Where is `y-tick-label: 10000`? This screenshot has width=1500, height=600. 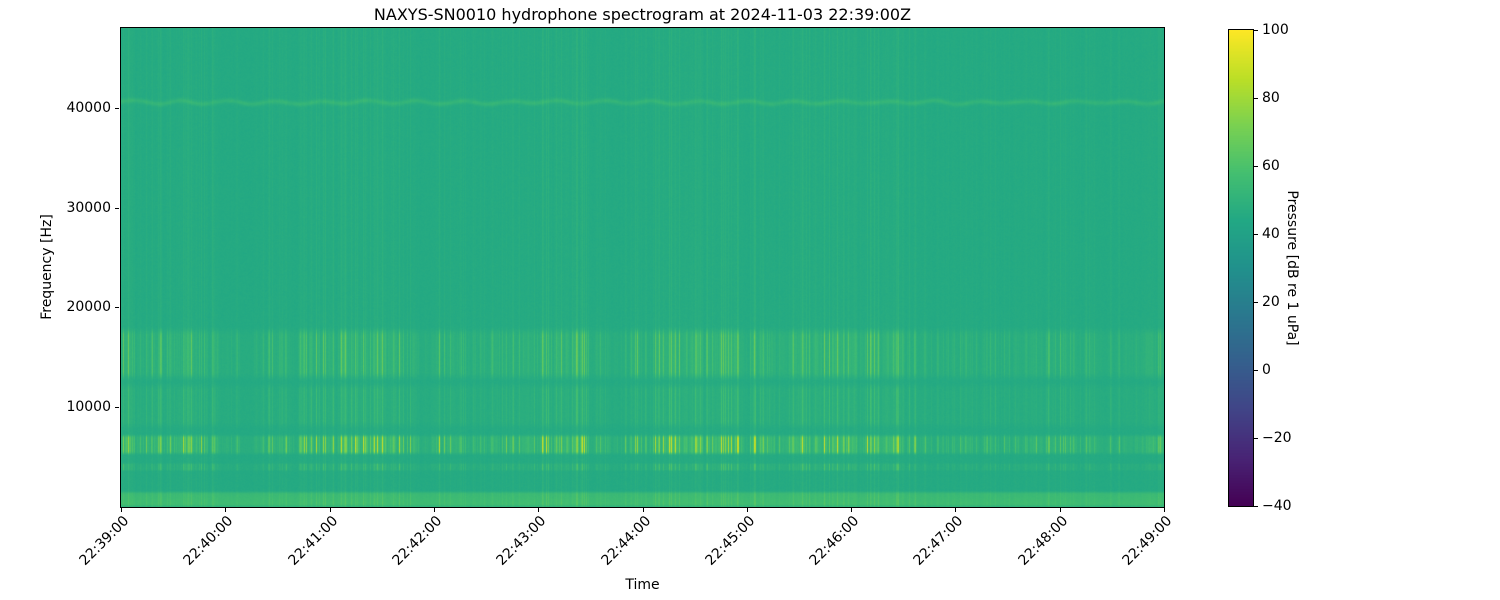 y-tick-label: 10000 is located at coordinates (88, 407).